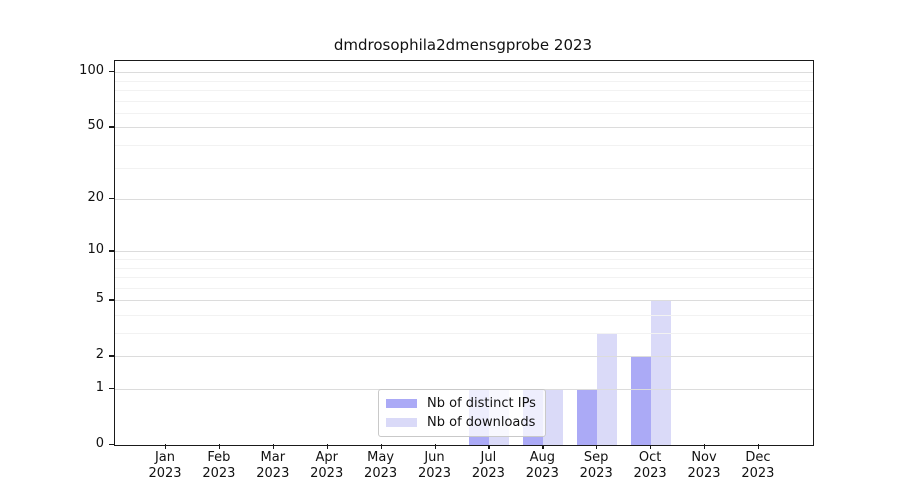 This screenshot has height=500, width=900. I want to click on bar-distinct-ips-oct, so click(641, 400).